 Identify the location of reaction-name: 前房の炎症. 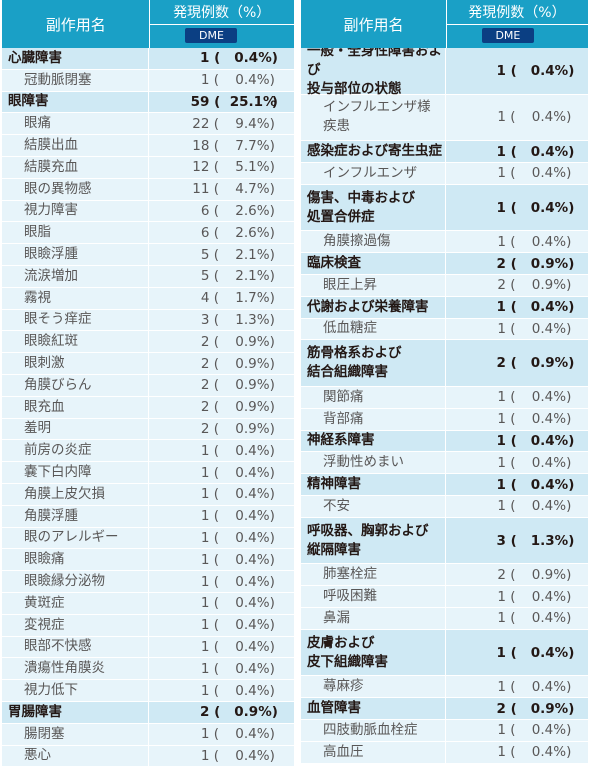
(75, 450).